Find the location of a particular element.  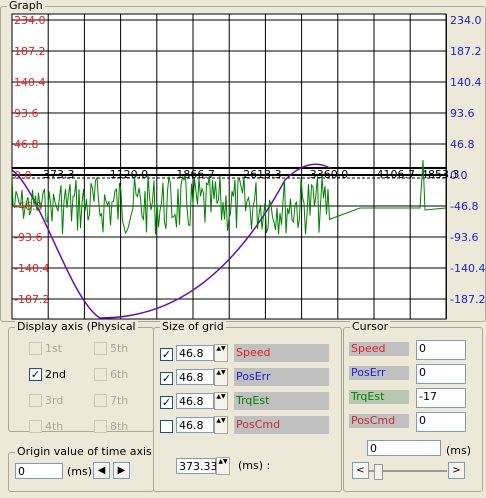

group-title: Origin value of time axis is located at coordinates (84, 451).